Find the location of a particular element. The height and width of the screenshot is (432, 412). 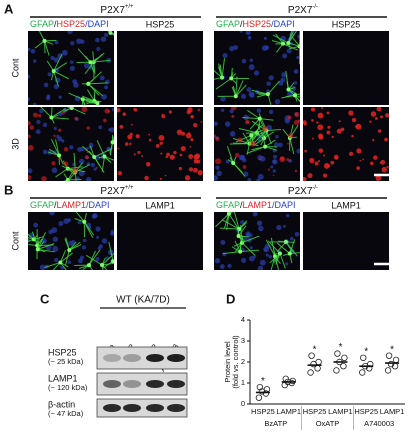

channel-part: / is located at coordinates (241, 24).